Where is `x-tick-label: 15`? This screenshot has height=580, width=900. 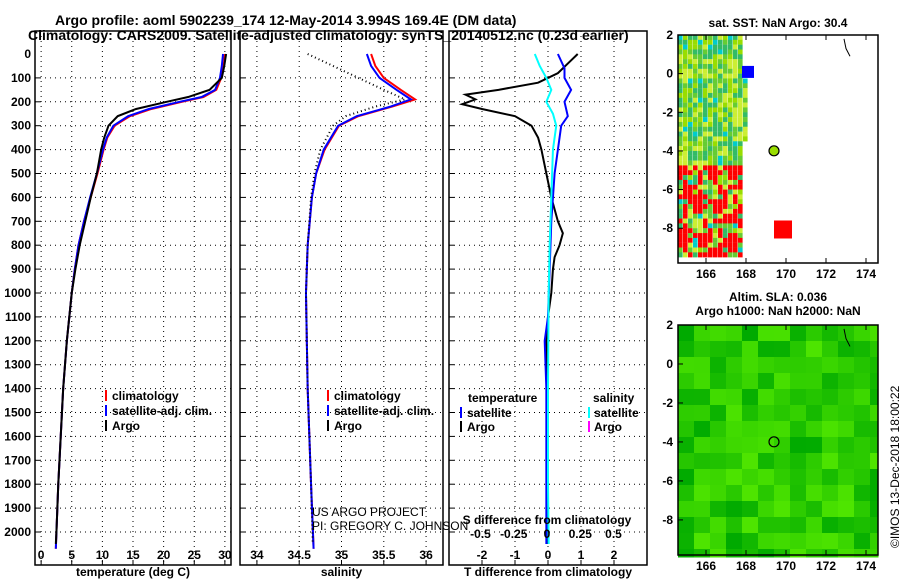
x-tick-label: 15 is located at coordinates (133, 555).